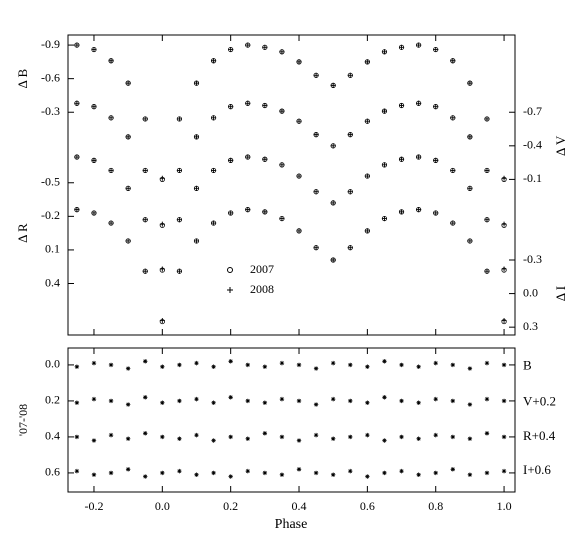 The image size is (585, 545). Describe the element at coordinates (539, 435) in the screenshot. I see `series-label: R+0.4` at that location.